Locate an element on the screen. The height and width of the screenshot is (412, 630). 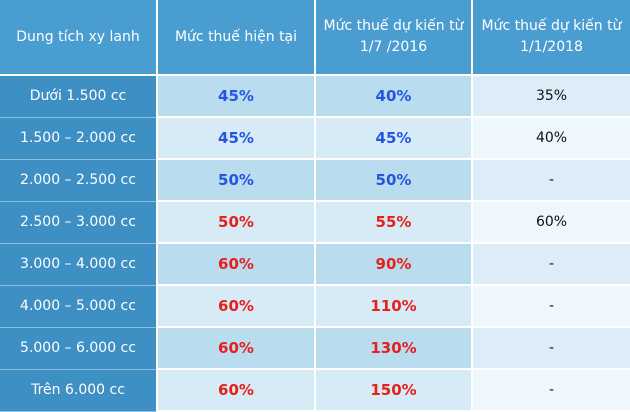
capacity: 3.000 – 4.000 cc is located at coordinates (79, 264).